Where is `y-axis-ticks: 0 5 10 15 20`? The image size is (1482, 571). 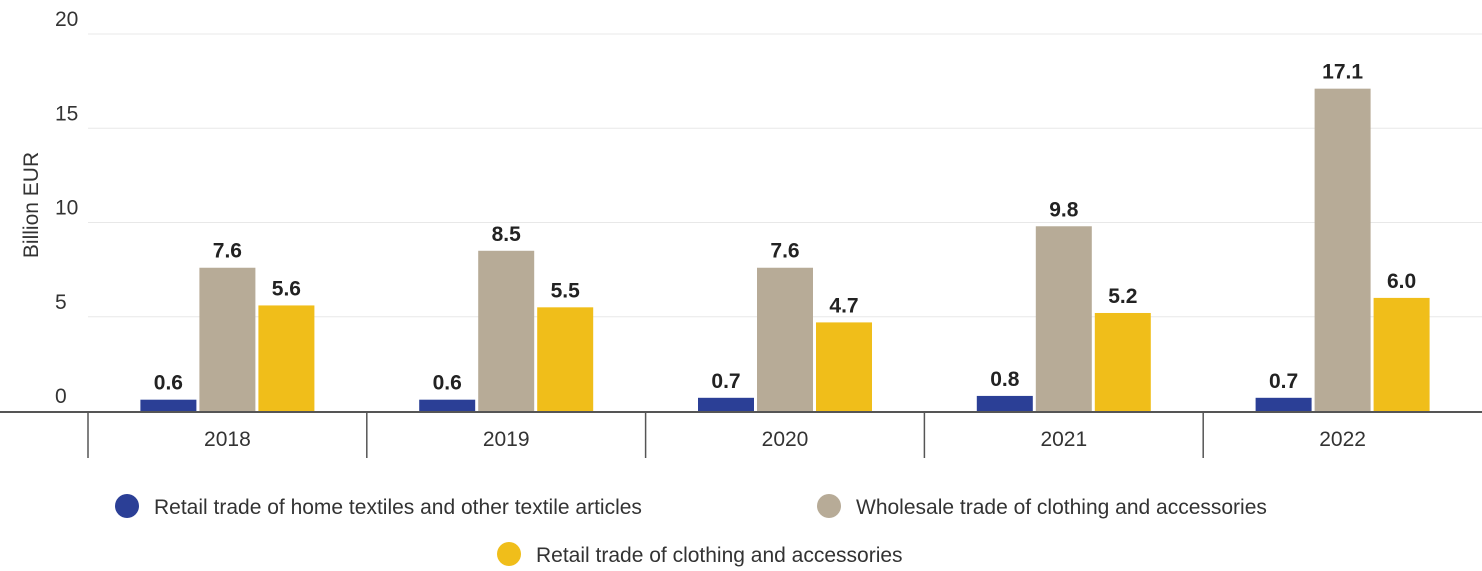
y-axis-ticks: 0 5 10 15 20 is located at coordinates (66, 208).